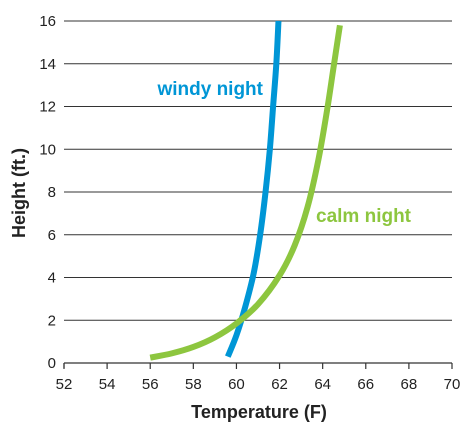 The height and width of the screenshot is (428, 465). What do you see at coordinates (47, 21) in the screenshot?
I see `y-tick-label: 16` at bounding box center [47, 21].